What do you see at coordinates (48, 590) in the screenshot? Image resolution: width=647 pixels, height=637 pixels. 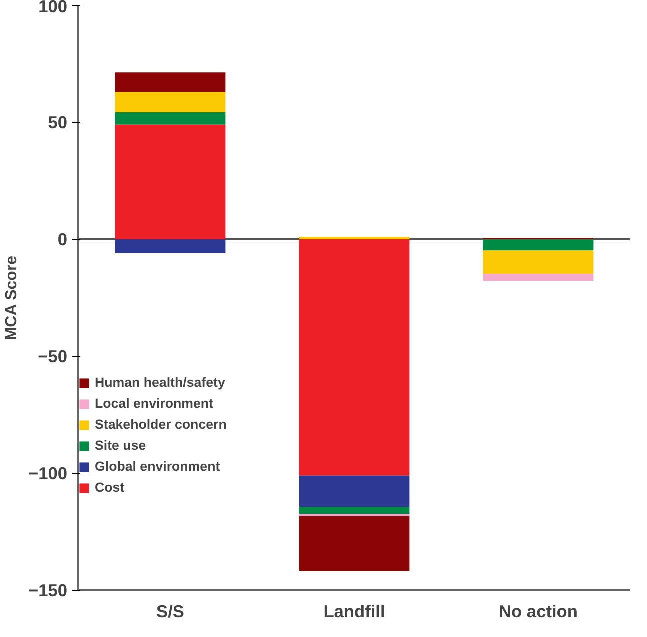 I see `y-tick-label: −150` at bounding box center [48, 590].